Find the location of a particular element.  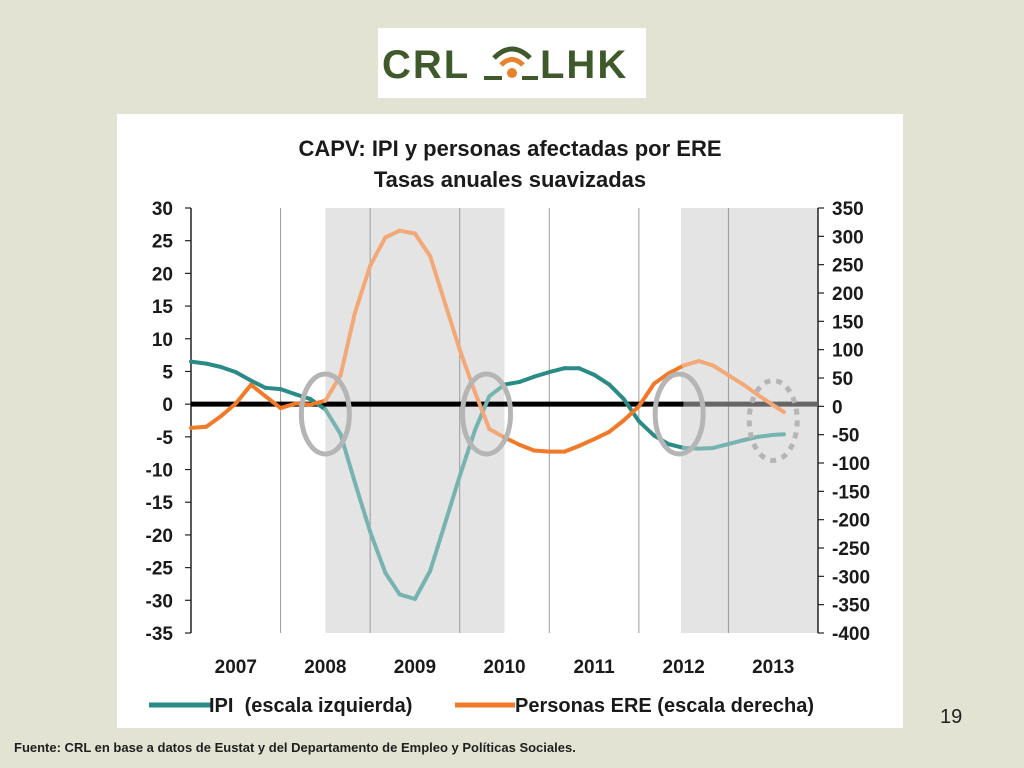

right-tick-label: -50 is located at coordinates (845, 436).